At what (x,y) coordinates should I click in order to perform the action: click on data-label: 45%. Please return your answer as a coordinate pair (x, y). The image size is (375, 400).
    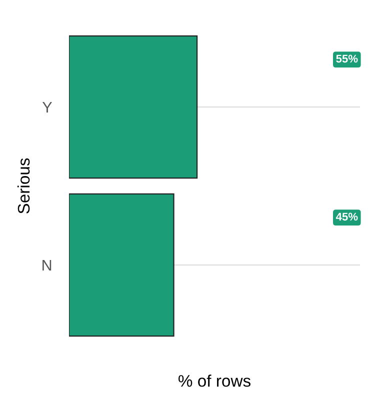
    Looking at the image, I should click on (347, 216).